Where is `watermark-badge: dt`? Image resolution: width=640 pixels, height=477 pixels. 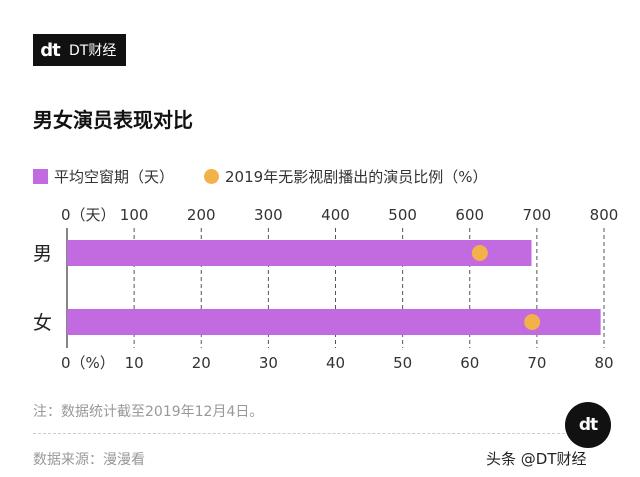 watermark-badge: dt is located at coordinates (588, 425).